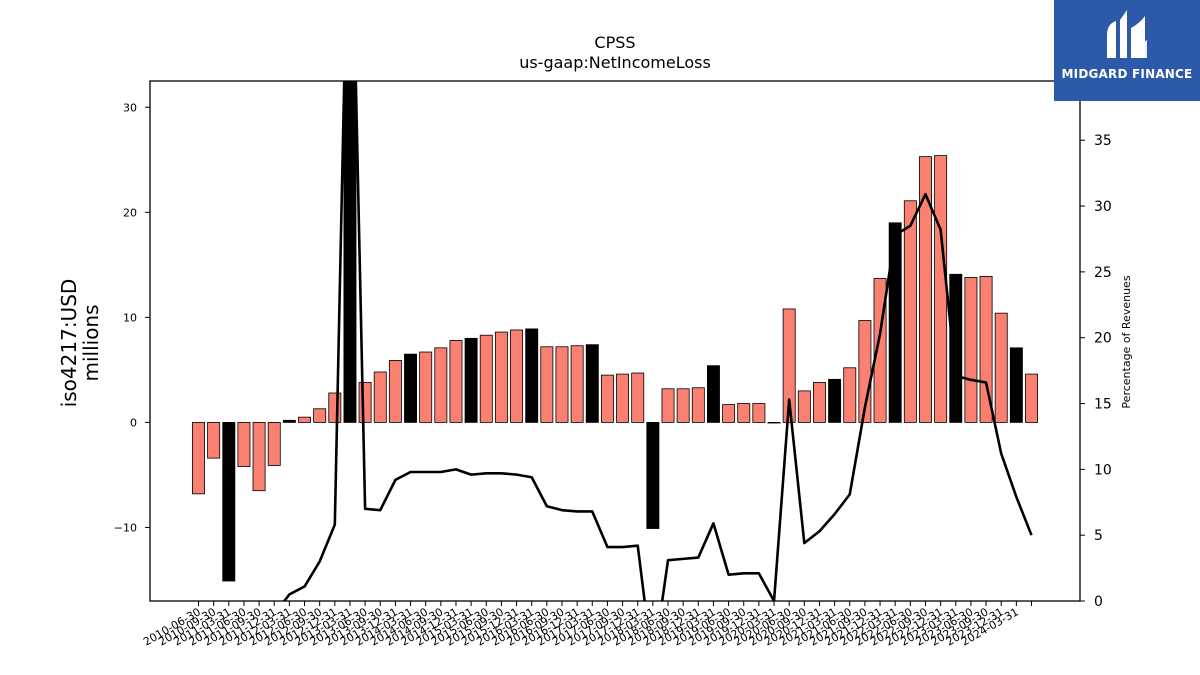  I want to click on right-tick-label: 5, so click(1098, 536).